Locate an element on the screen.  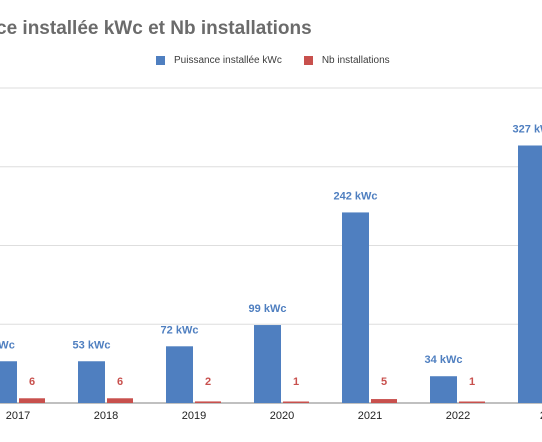
x-tick-label: 2019 is located at coordinates (194, 416).